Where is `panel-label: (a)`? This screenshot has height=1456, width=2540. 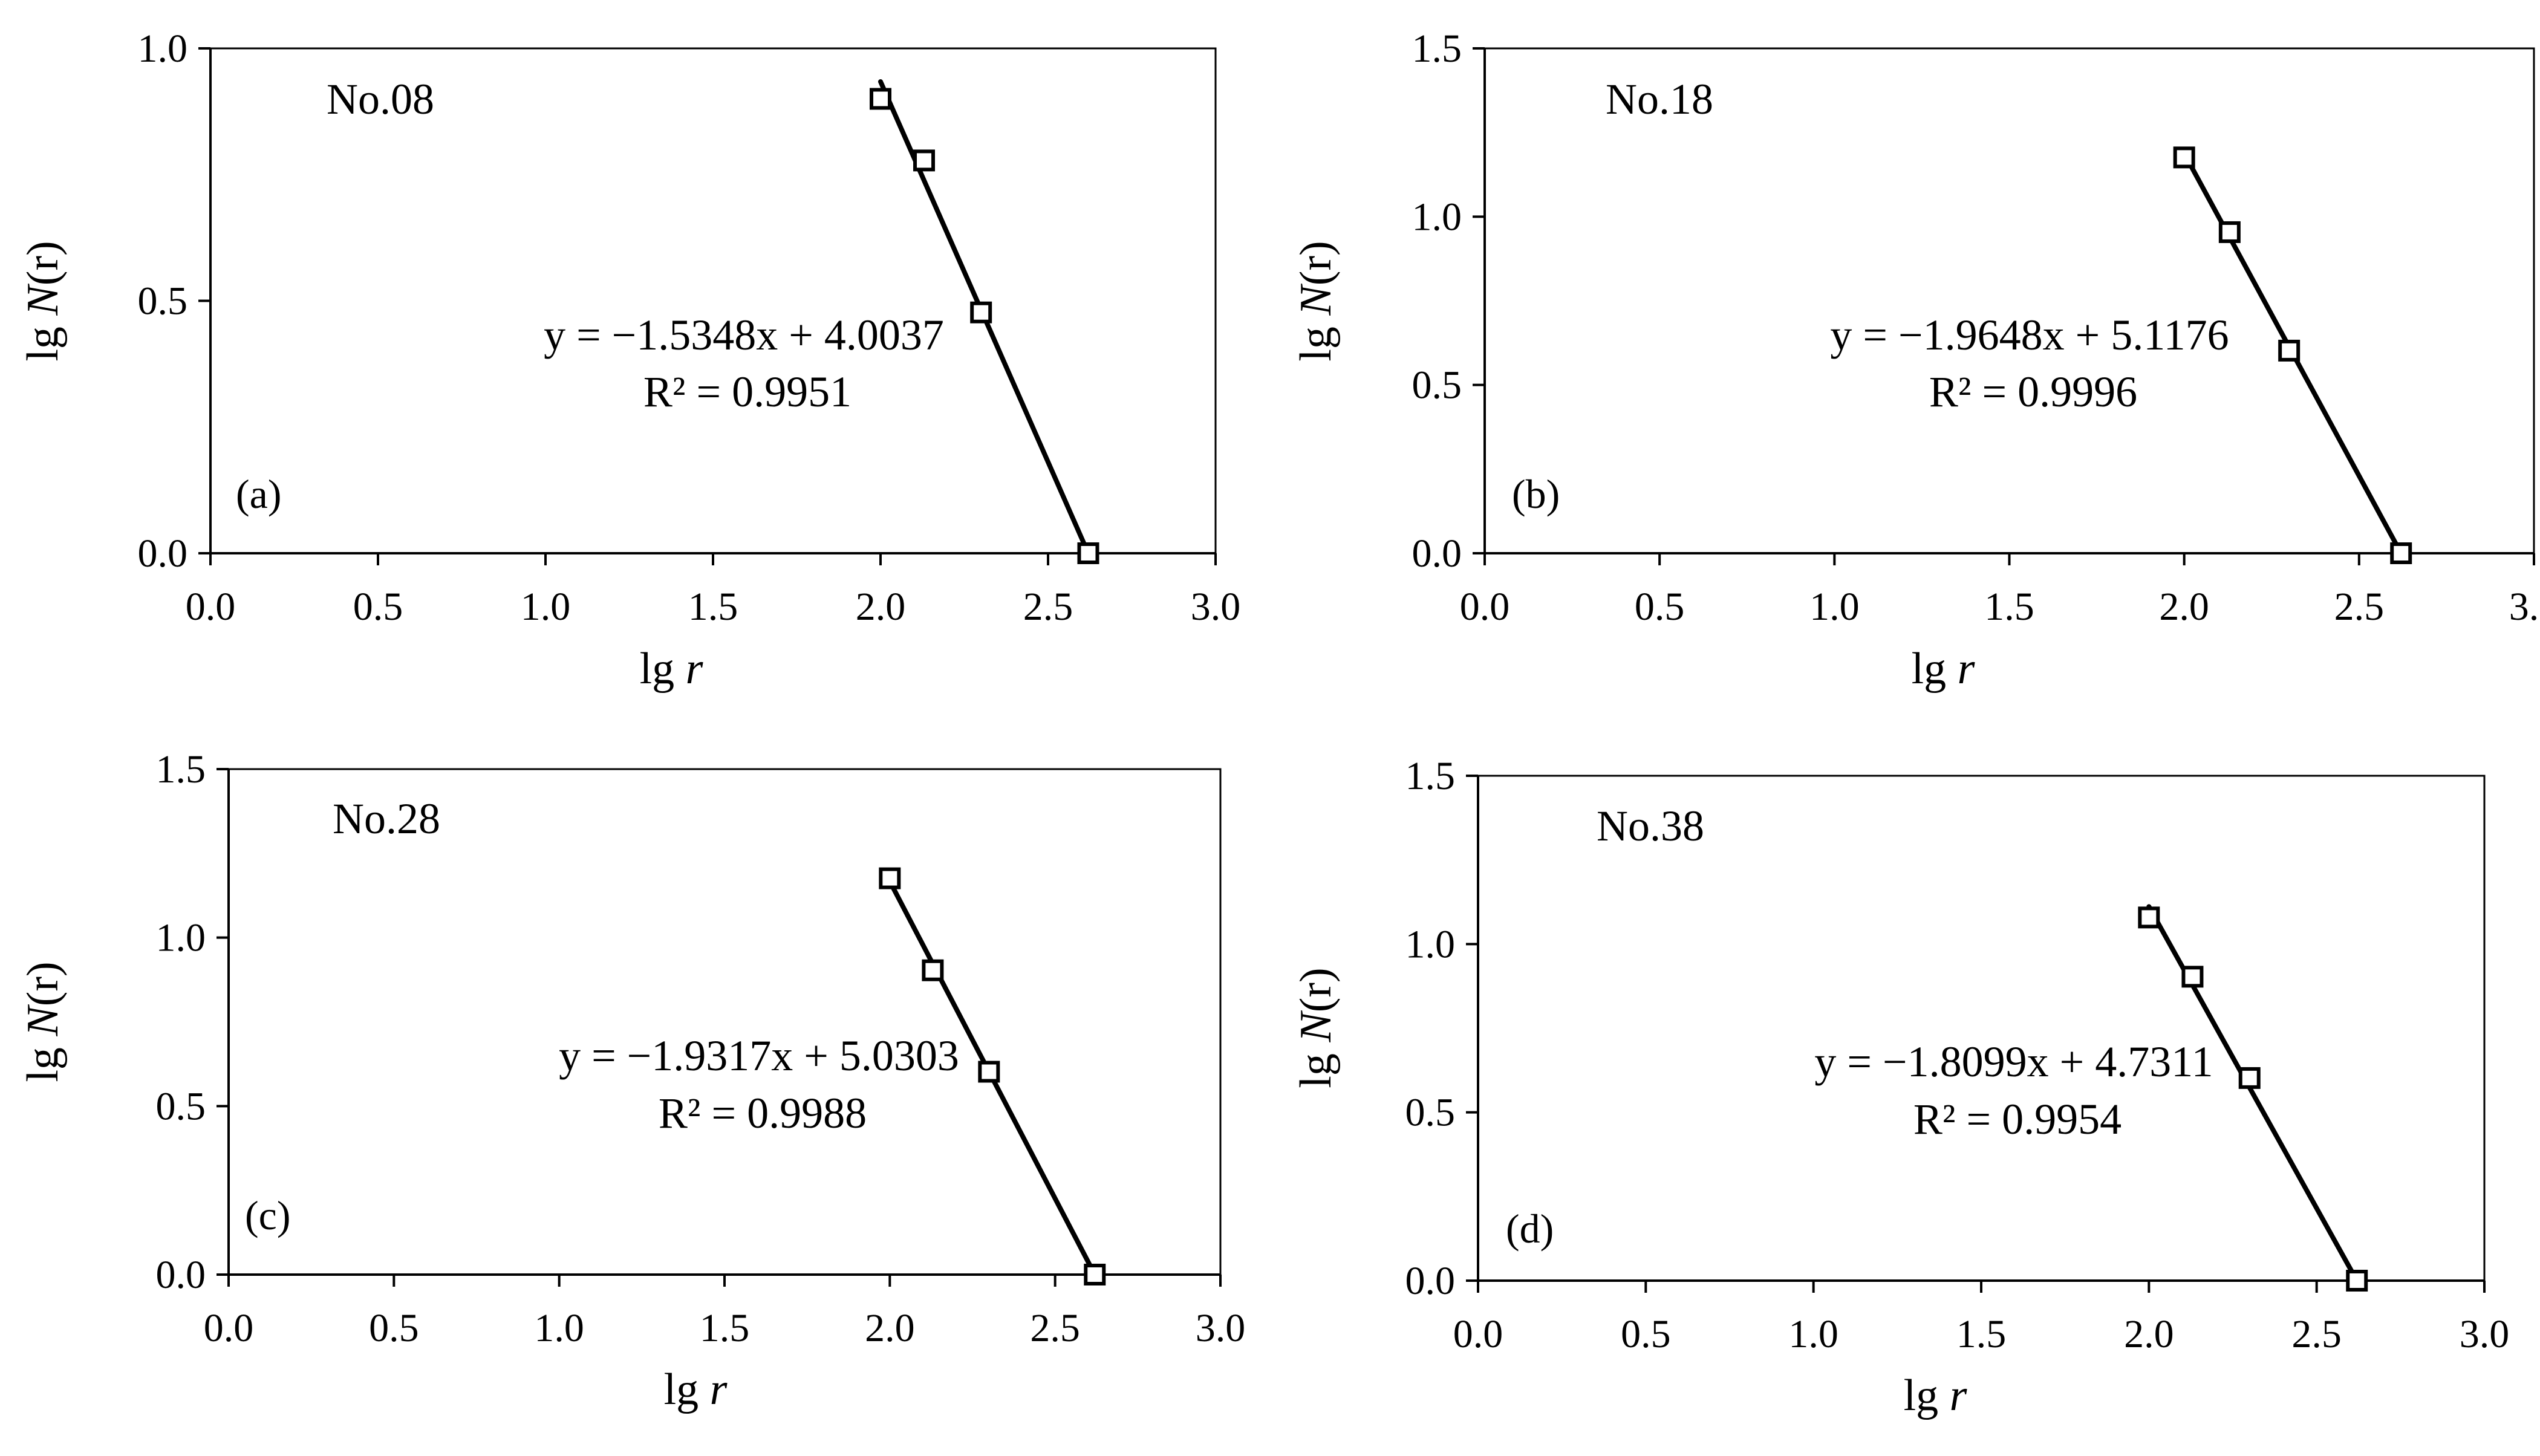
panel-label: (a) is located at coordinates (258, 494).